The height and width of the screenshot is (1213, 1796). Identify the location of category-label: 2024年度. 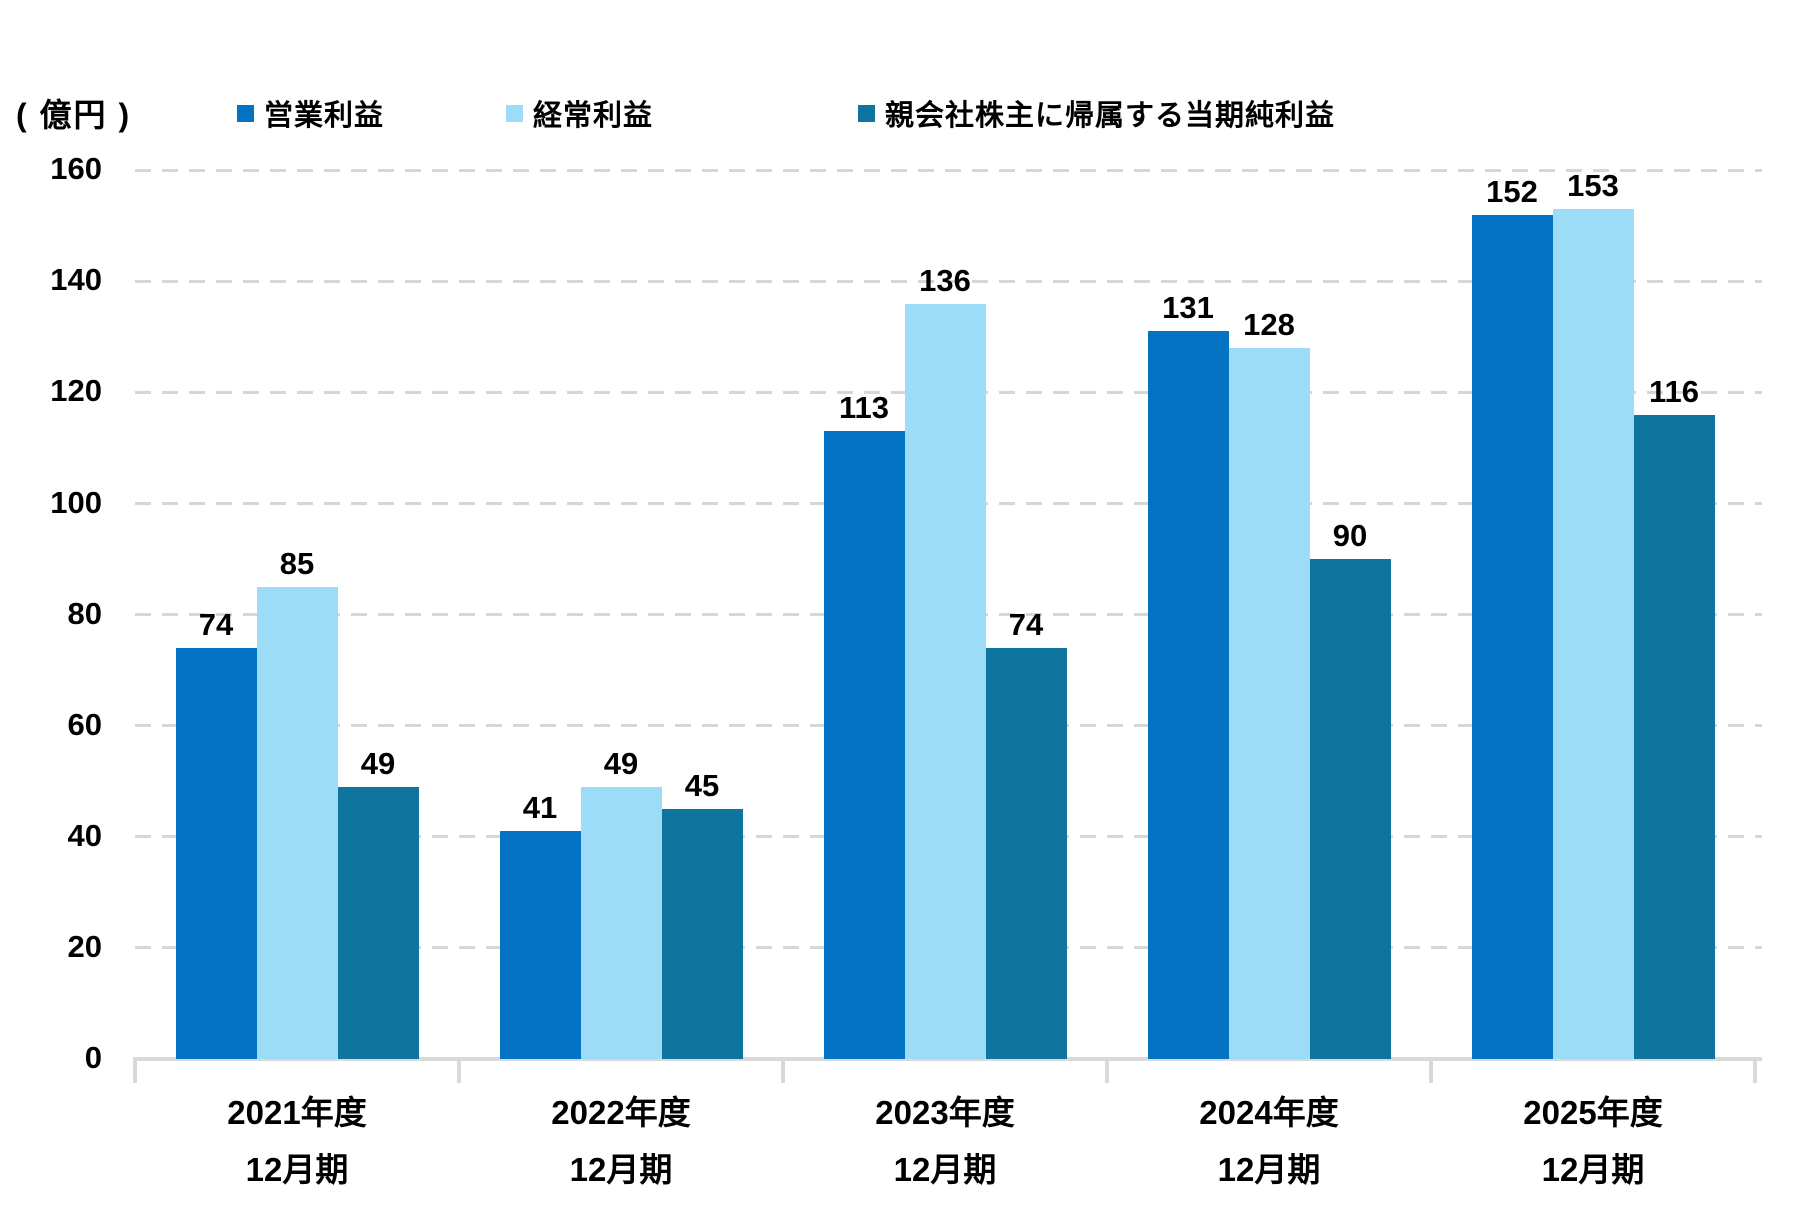
(1269, 1112).